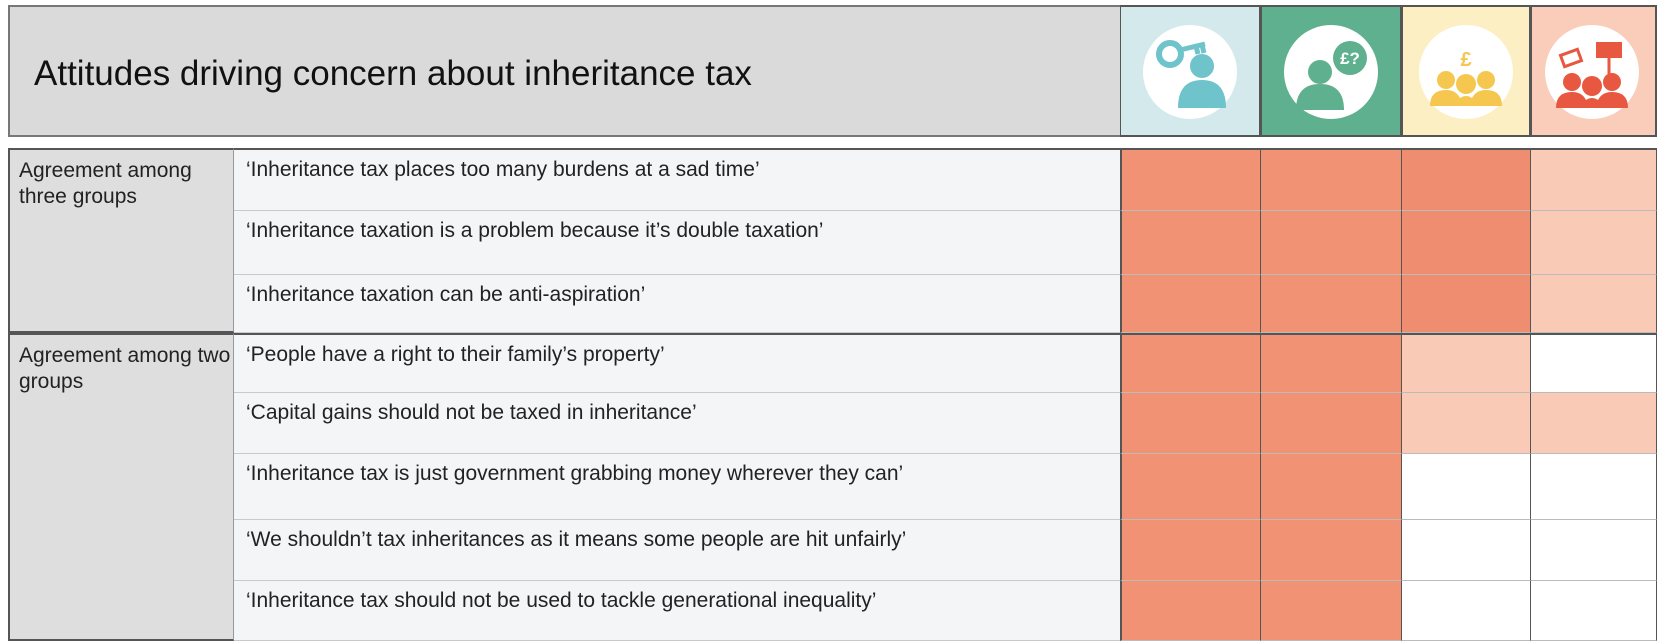 Image resolution: width=1657 pixels, height=642 pixels. I want to click on icon-question: £?, so click(1331, 72).